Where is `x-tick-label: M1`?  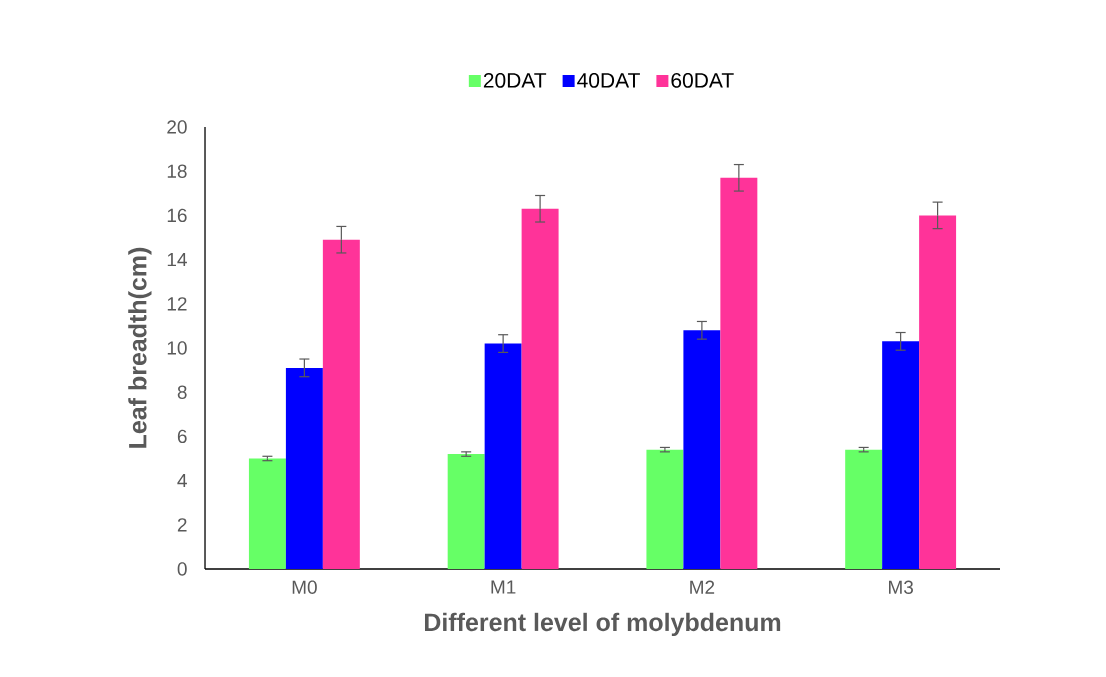
x-tick-label: M1 is located at coordinates (503, 587).